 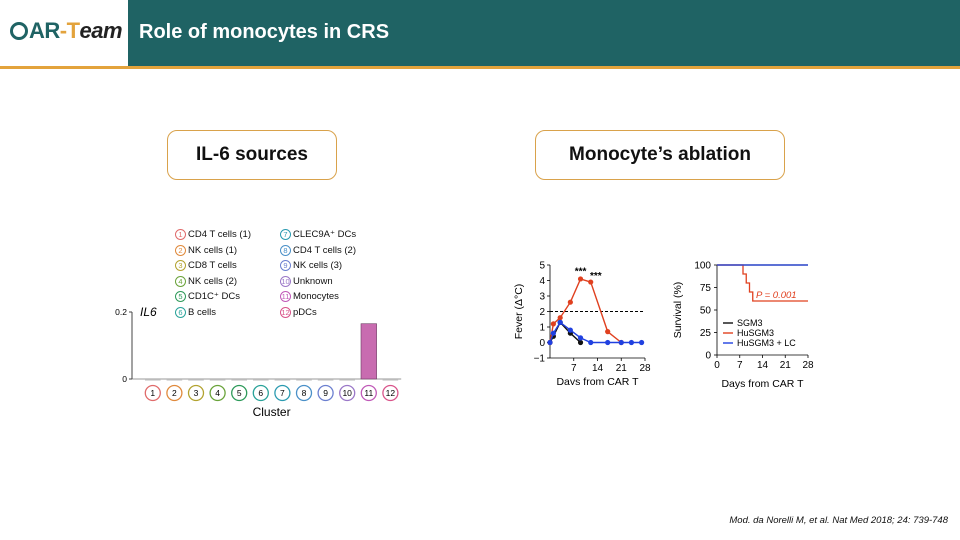 I want to click on car-team-logo: AR-Team, so click(x=66, y=31).